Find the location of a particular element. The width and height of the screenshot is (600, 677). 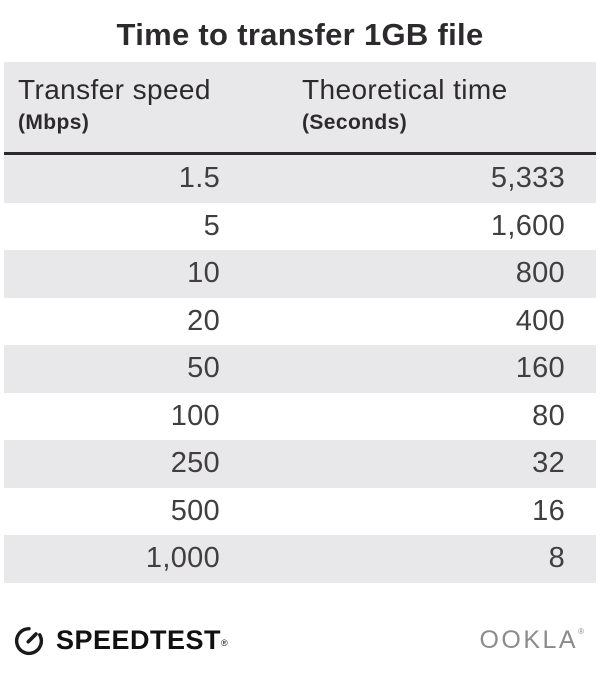

column-header-time-label: Theoretical time is located at coordinates (405, 89).